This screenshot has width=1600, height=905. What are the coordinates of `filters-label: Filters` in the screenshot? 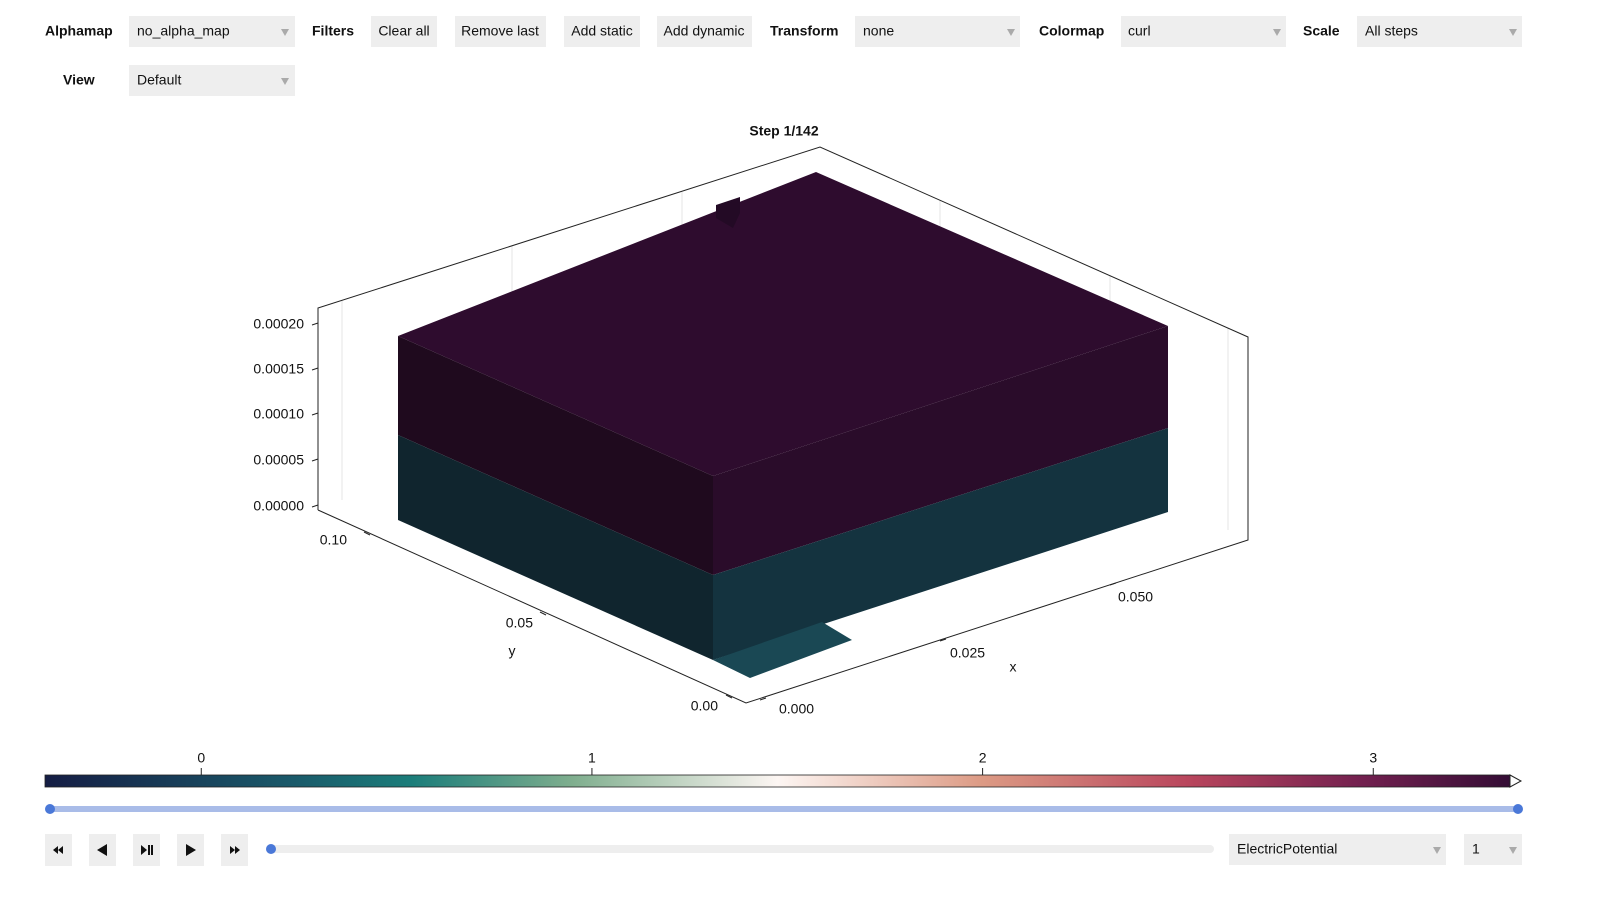 It's located at (333, 31).